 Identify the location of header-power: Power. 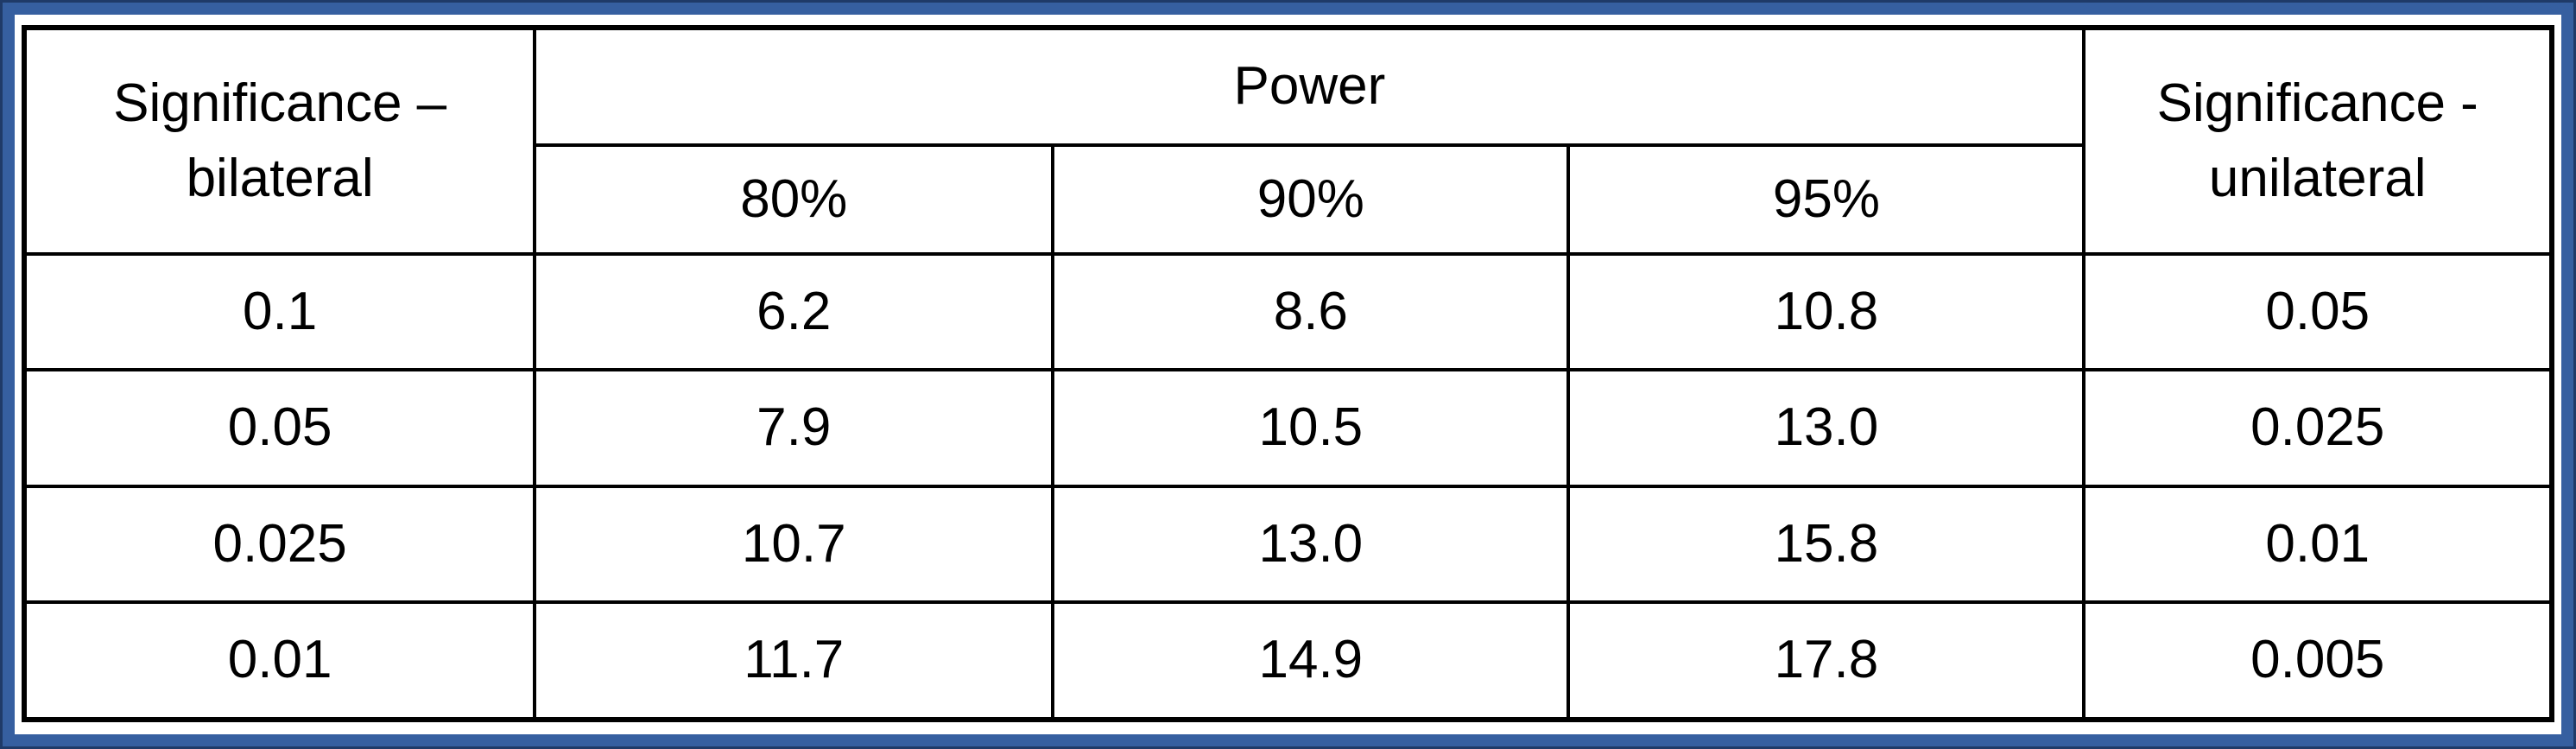
(1309, 86).